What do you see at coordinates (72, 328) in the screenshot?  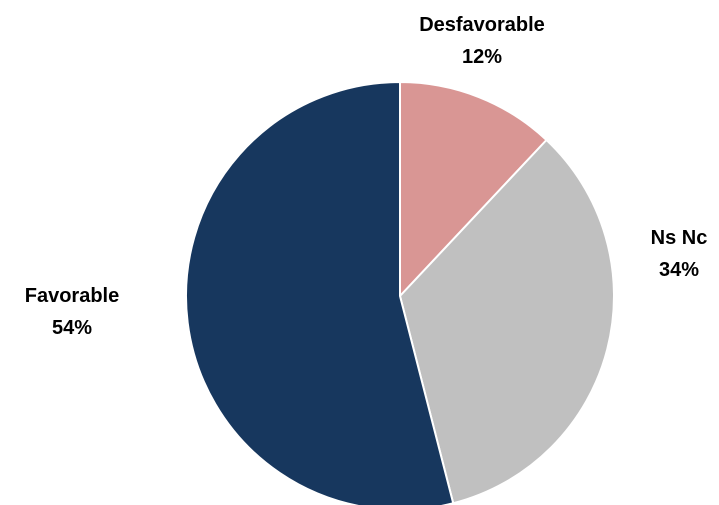 I see `slice-value-label-favorable: 54%` at bounding box center [72, 328].